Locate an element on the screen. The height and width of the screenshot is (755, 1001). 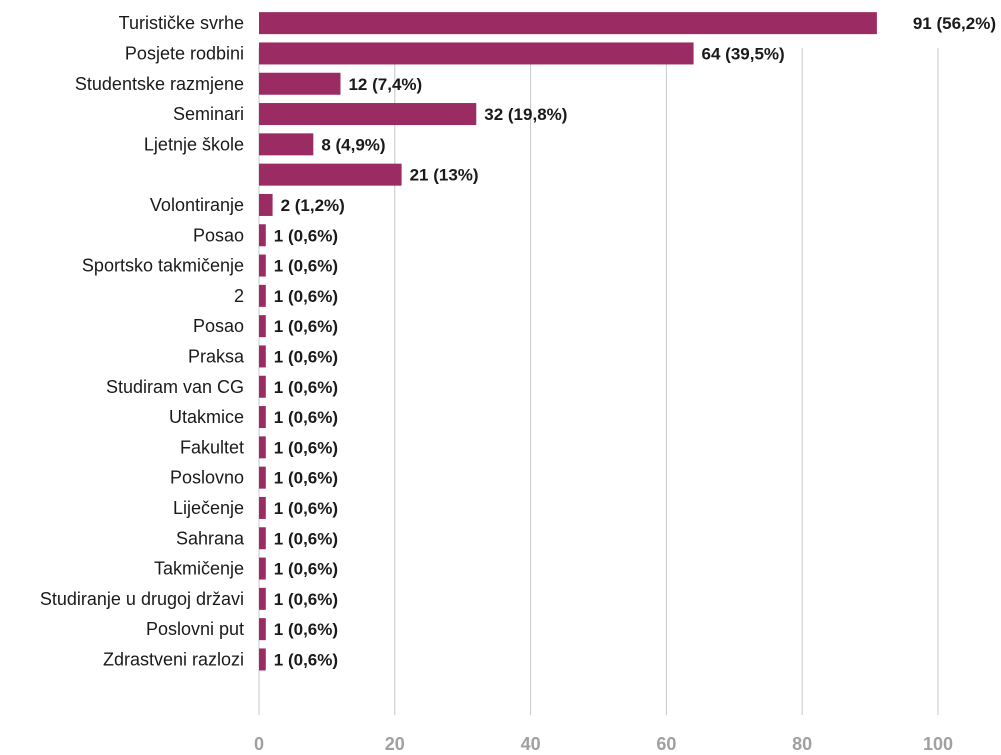
category-label: 2 is located at coordinates (239, 296).